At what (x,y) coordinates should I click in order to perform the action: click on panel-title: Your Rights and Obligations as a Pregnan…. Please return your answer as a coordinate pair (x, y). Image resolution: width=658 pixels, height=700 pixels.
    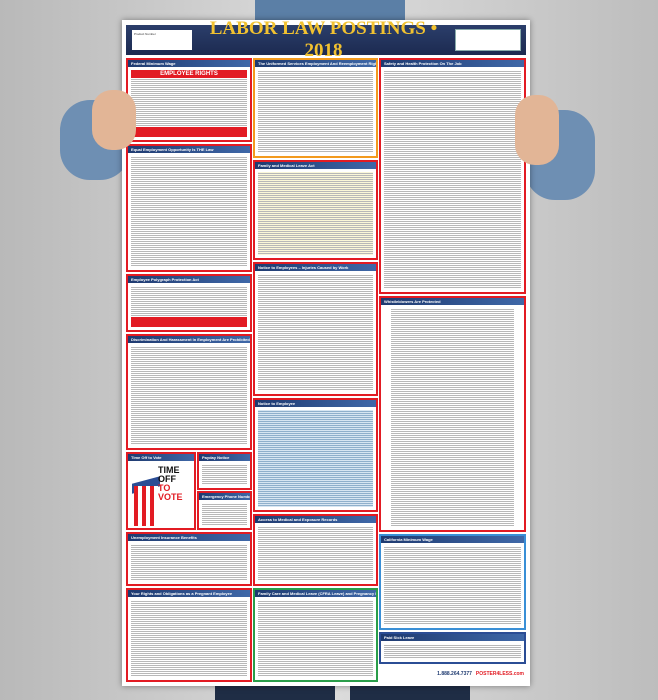
    Looking at the image, I should click on (189, 593).